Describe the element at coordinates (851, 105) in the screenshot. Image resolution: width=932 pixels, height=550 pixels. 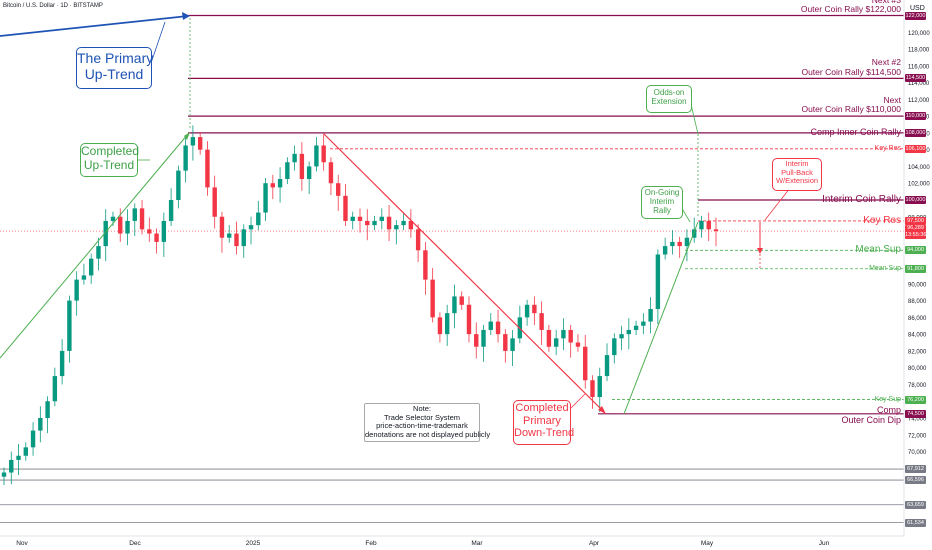
I see `level-label: Next Outer Coin Rally $110,000` at that location.